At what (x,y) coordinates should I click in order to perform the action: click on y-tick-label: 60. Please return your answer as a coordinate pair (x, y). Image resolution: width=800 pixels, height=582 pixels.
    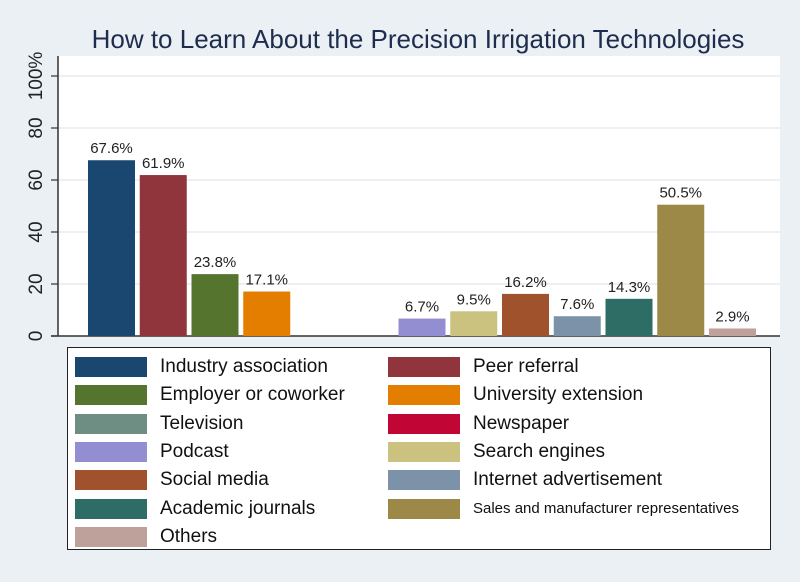
    Looking at the image, I should click on (36, 179).